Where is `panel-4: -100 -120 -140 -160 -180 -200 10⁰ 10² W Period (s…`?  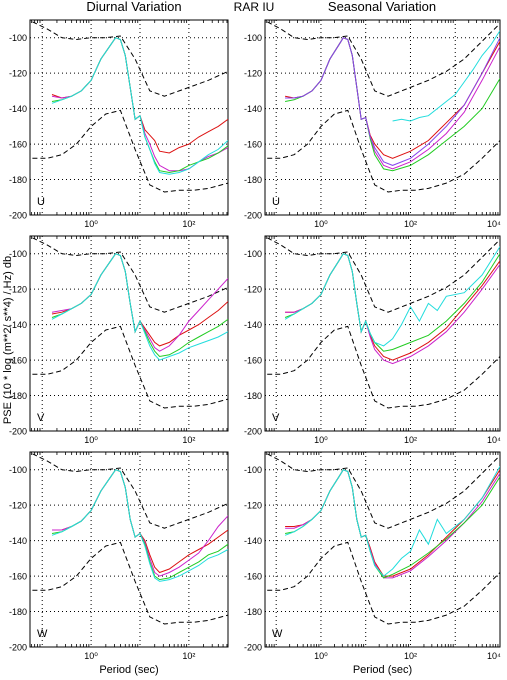 panel-4: -100 -120 -140 -160 -180 -200 10⁰ 10² W Period (s… is located at coordinates (119, 563).